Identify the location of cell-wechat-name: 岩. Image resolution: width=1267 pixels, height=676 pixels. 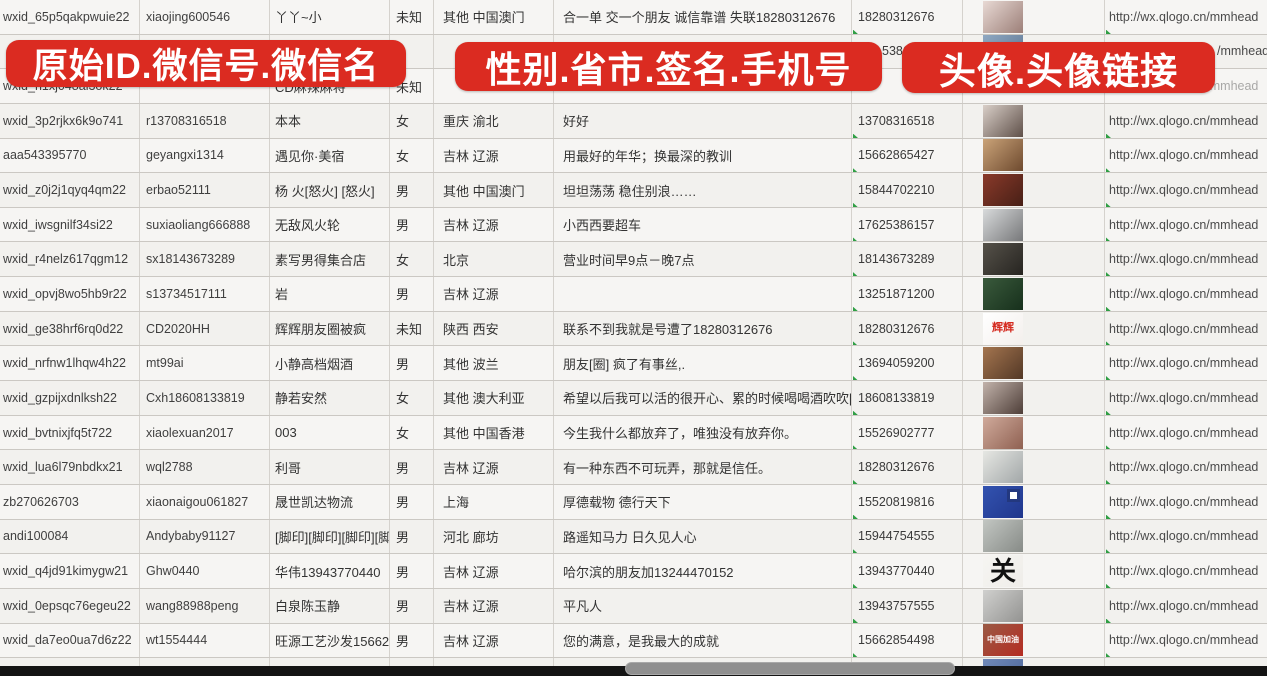
(330, 294).